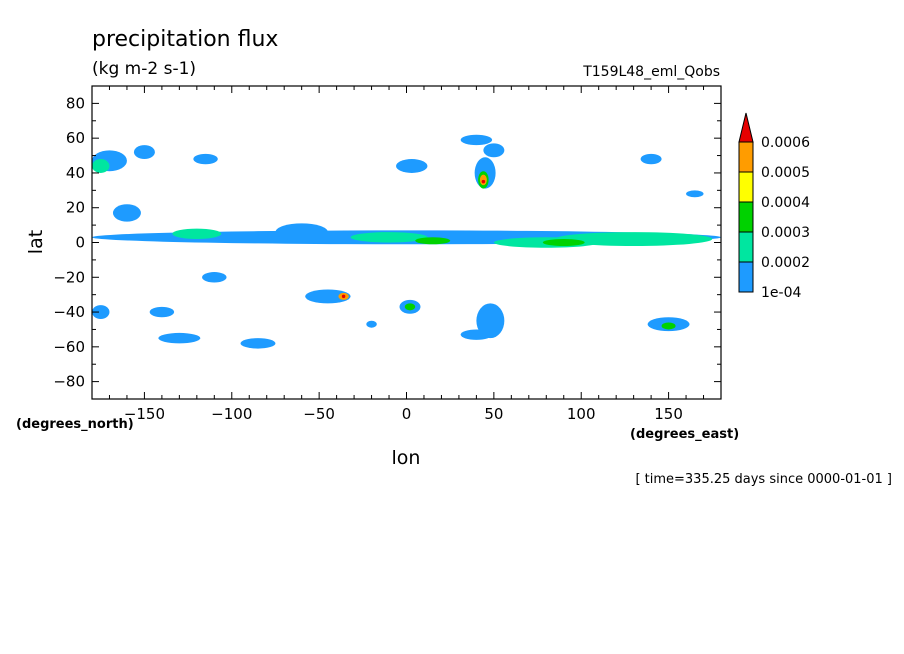  Describe the element at coordinates (763, 479) in the screenshot. I see `time-label: [ time=335.25 days since 0000-01-01 ]` at that location.